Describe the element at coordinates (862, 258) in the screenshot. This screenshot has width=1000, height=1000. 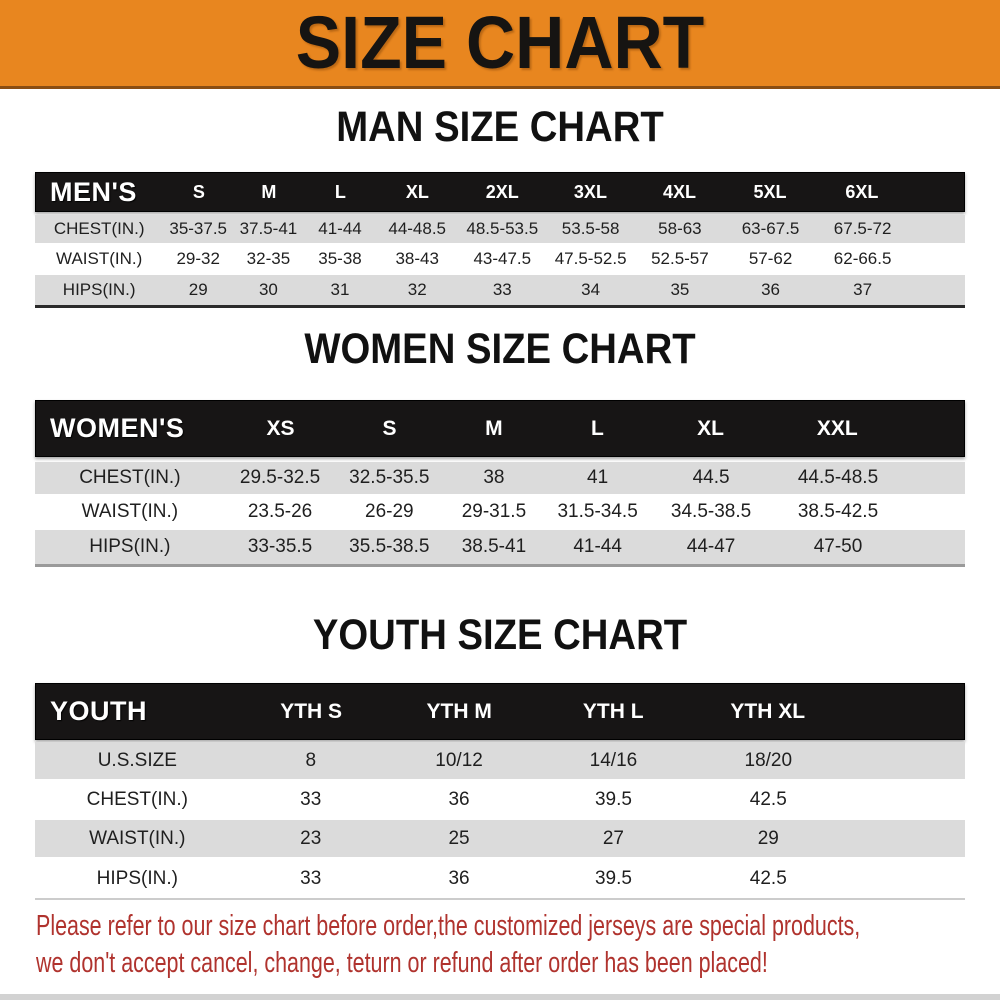
I see `size-value: 62-66.5` at that location.